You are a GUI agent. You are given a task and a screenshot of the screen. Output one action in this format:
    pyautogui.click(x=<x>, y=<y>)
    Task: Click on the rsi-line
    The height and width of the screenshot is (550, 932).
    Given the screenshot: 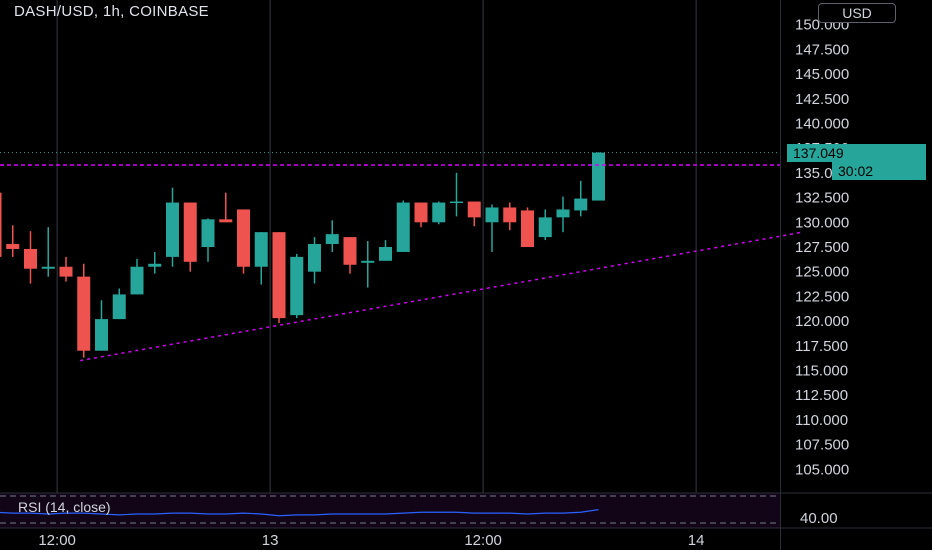 What is the action you would take?
    pyautogui.click(x=299, y=513)
    